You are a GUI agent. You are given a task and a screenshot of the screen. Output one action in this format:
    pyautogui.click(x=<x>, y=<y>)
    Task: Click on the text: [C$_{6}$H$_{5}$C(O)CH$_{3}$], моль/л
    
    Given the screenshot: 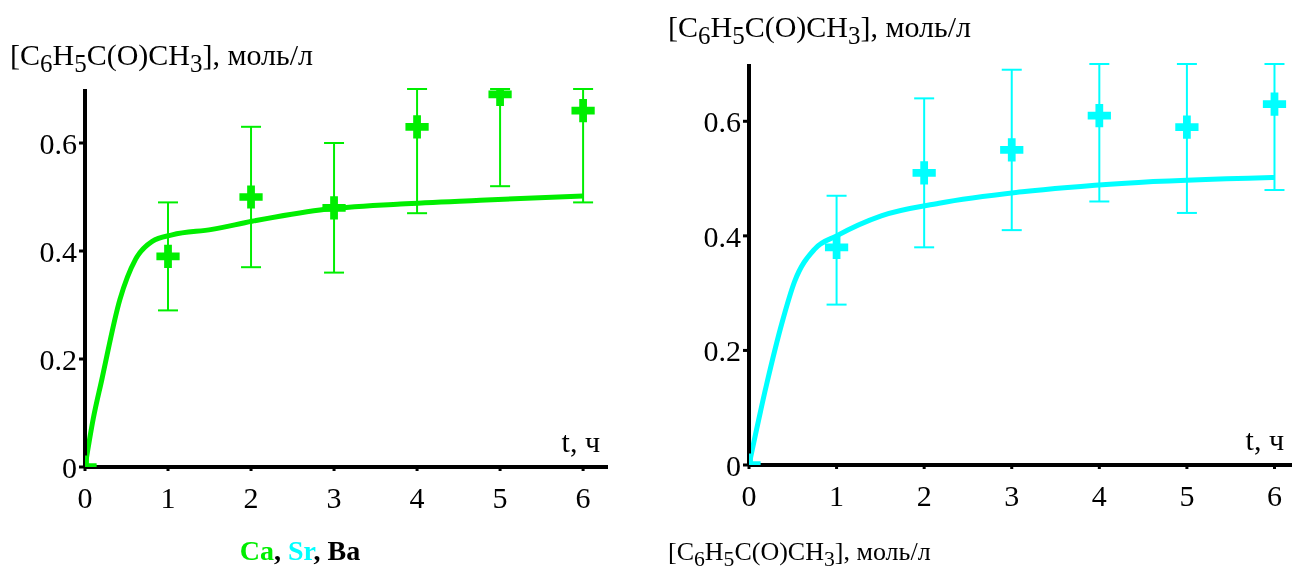 What is the action you would take?
    pyautogui.click(x=799, y=555)
    